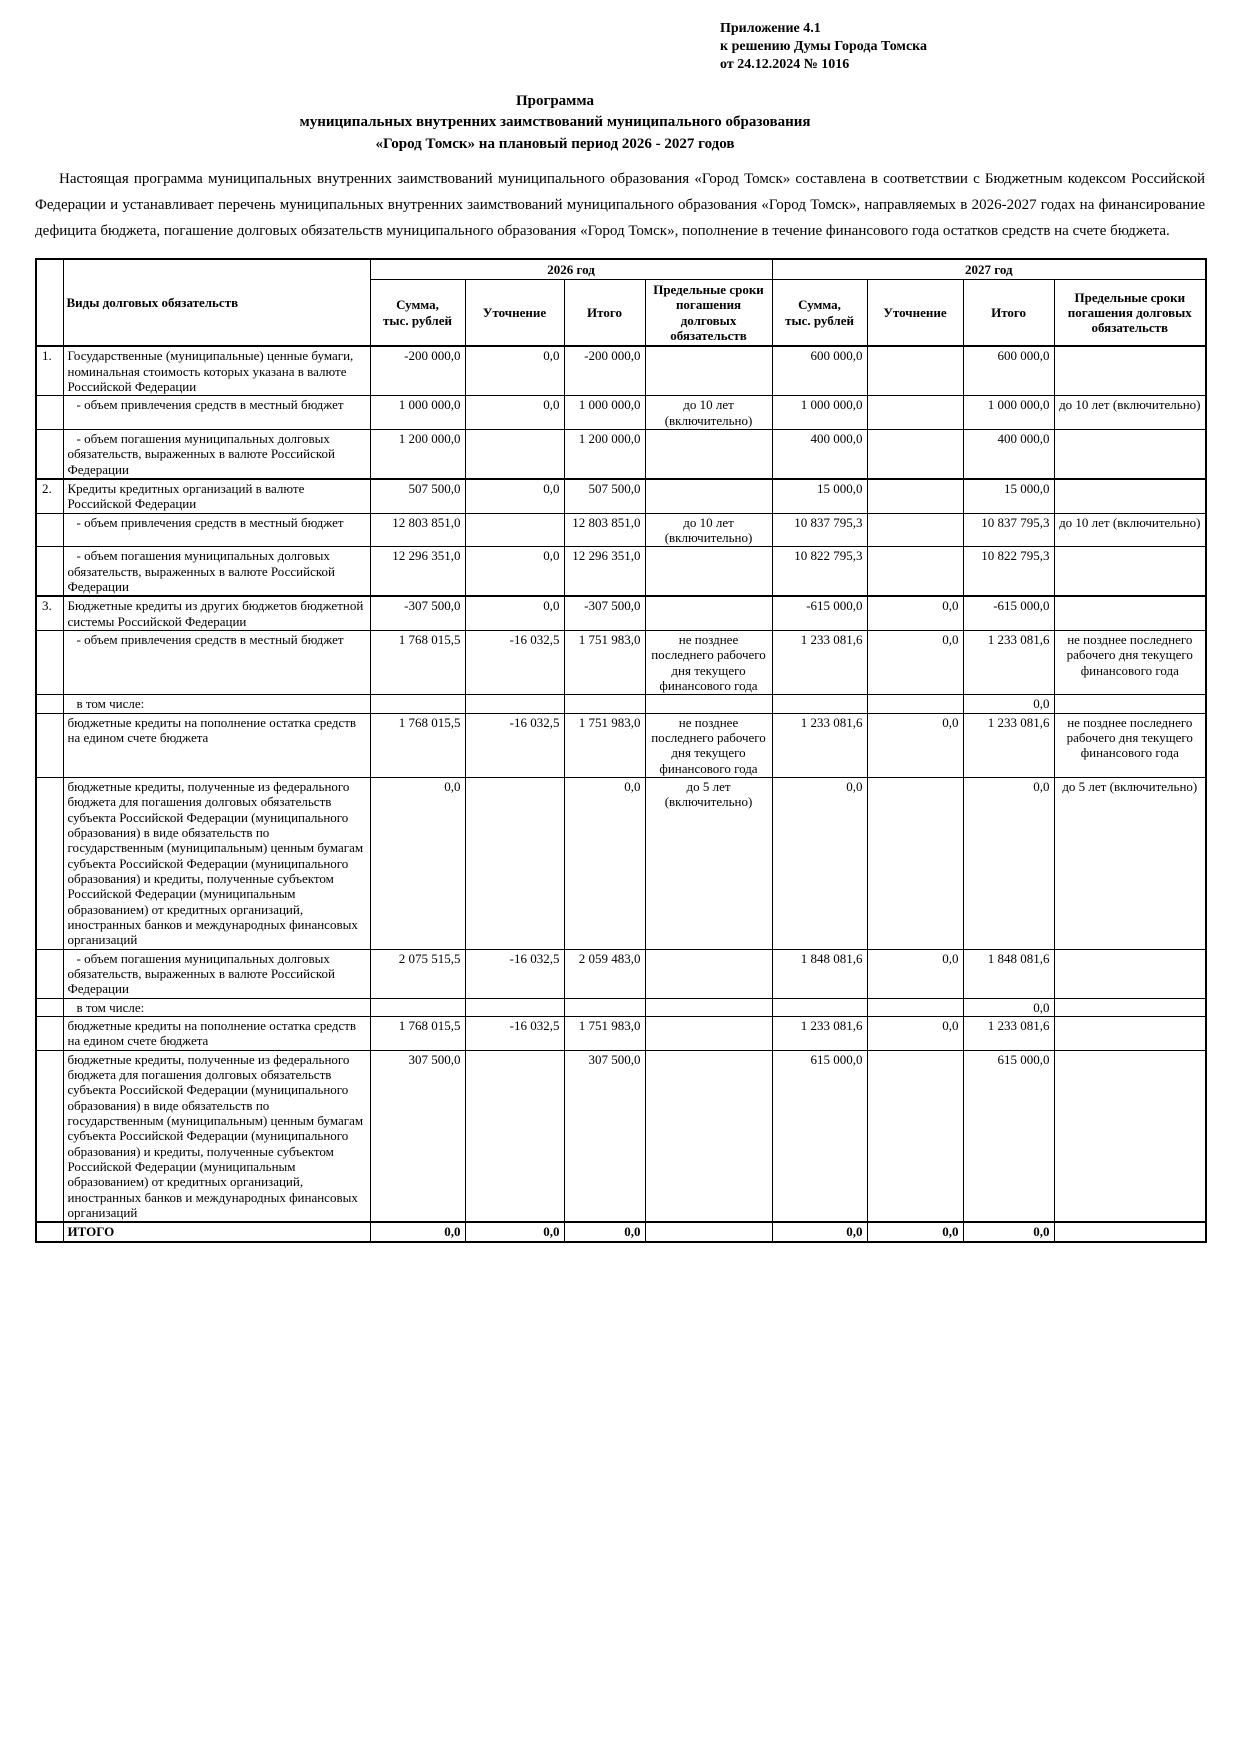 The height and width of the screenshot is (1754, 1240). I want to click on value-2026-sum, so click(417, 704).